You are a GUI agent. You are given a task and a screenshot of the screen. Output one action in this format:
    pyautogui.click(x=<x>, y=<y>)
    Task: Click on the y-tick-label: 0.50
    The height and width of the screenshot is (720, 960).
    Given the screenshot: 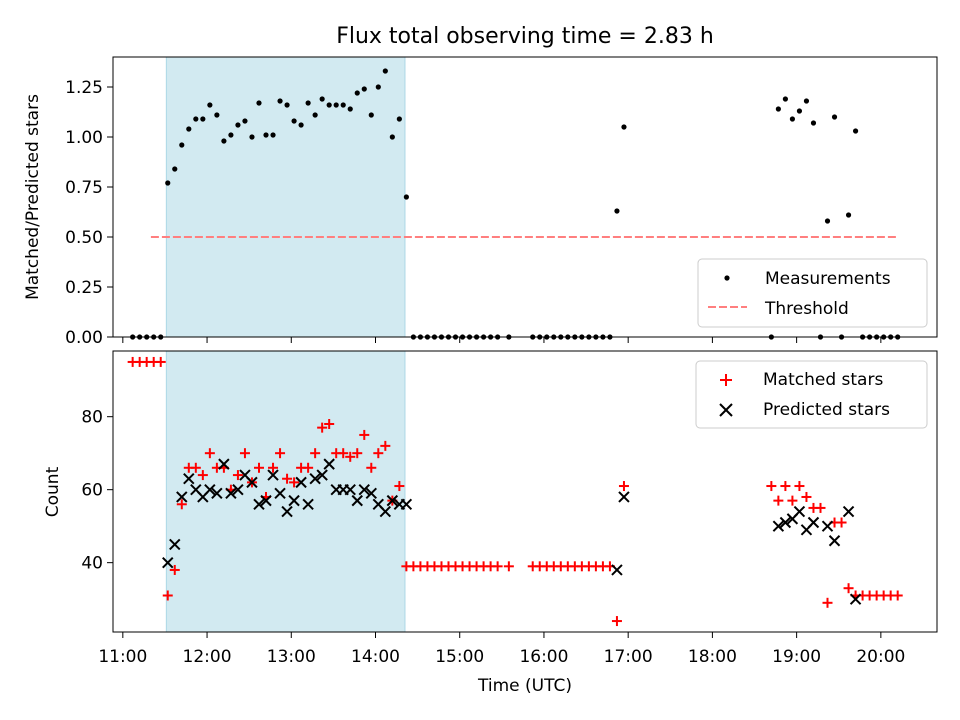 What is the action you would take?
    pyautogui.click(x=84, y=238)
    